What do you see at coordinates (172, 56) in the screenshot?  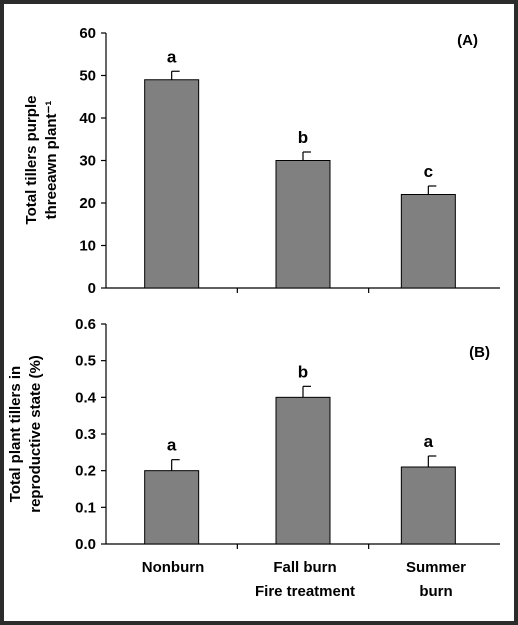 I see `panel-a-significance-letter-1: a` at bounding box center [172, 56].